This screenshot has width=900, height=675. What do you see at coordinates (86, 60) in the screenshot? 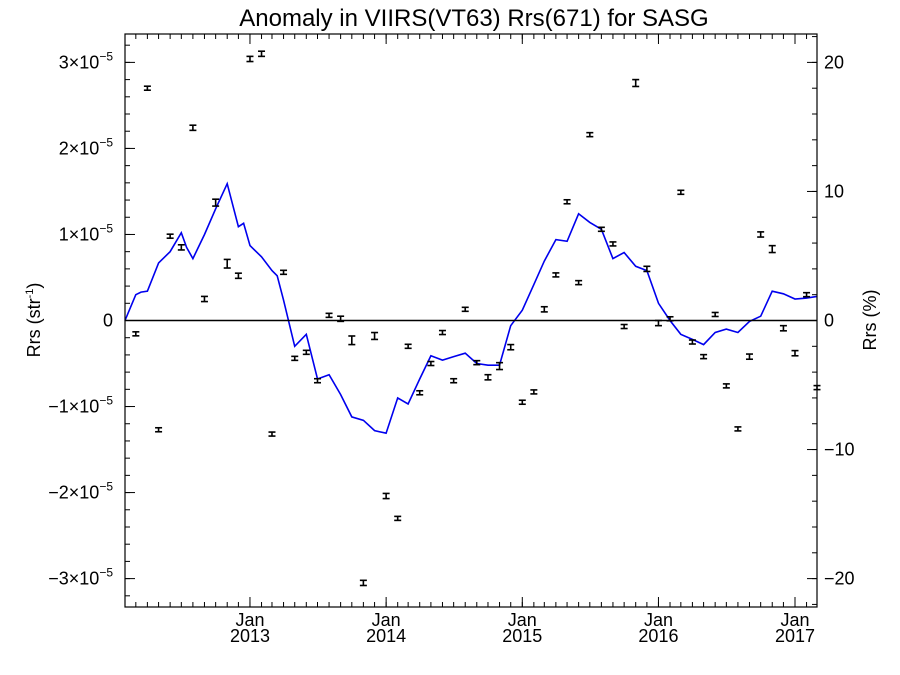
I see `y-tick-label: 3×10⁻⁵` at bounding box center [86, 60].